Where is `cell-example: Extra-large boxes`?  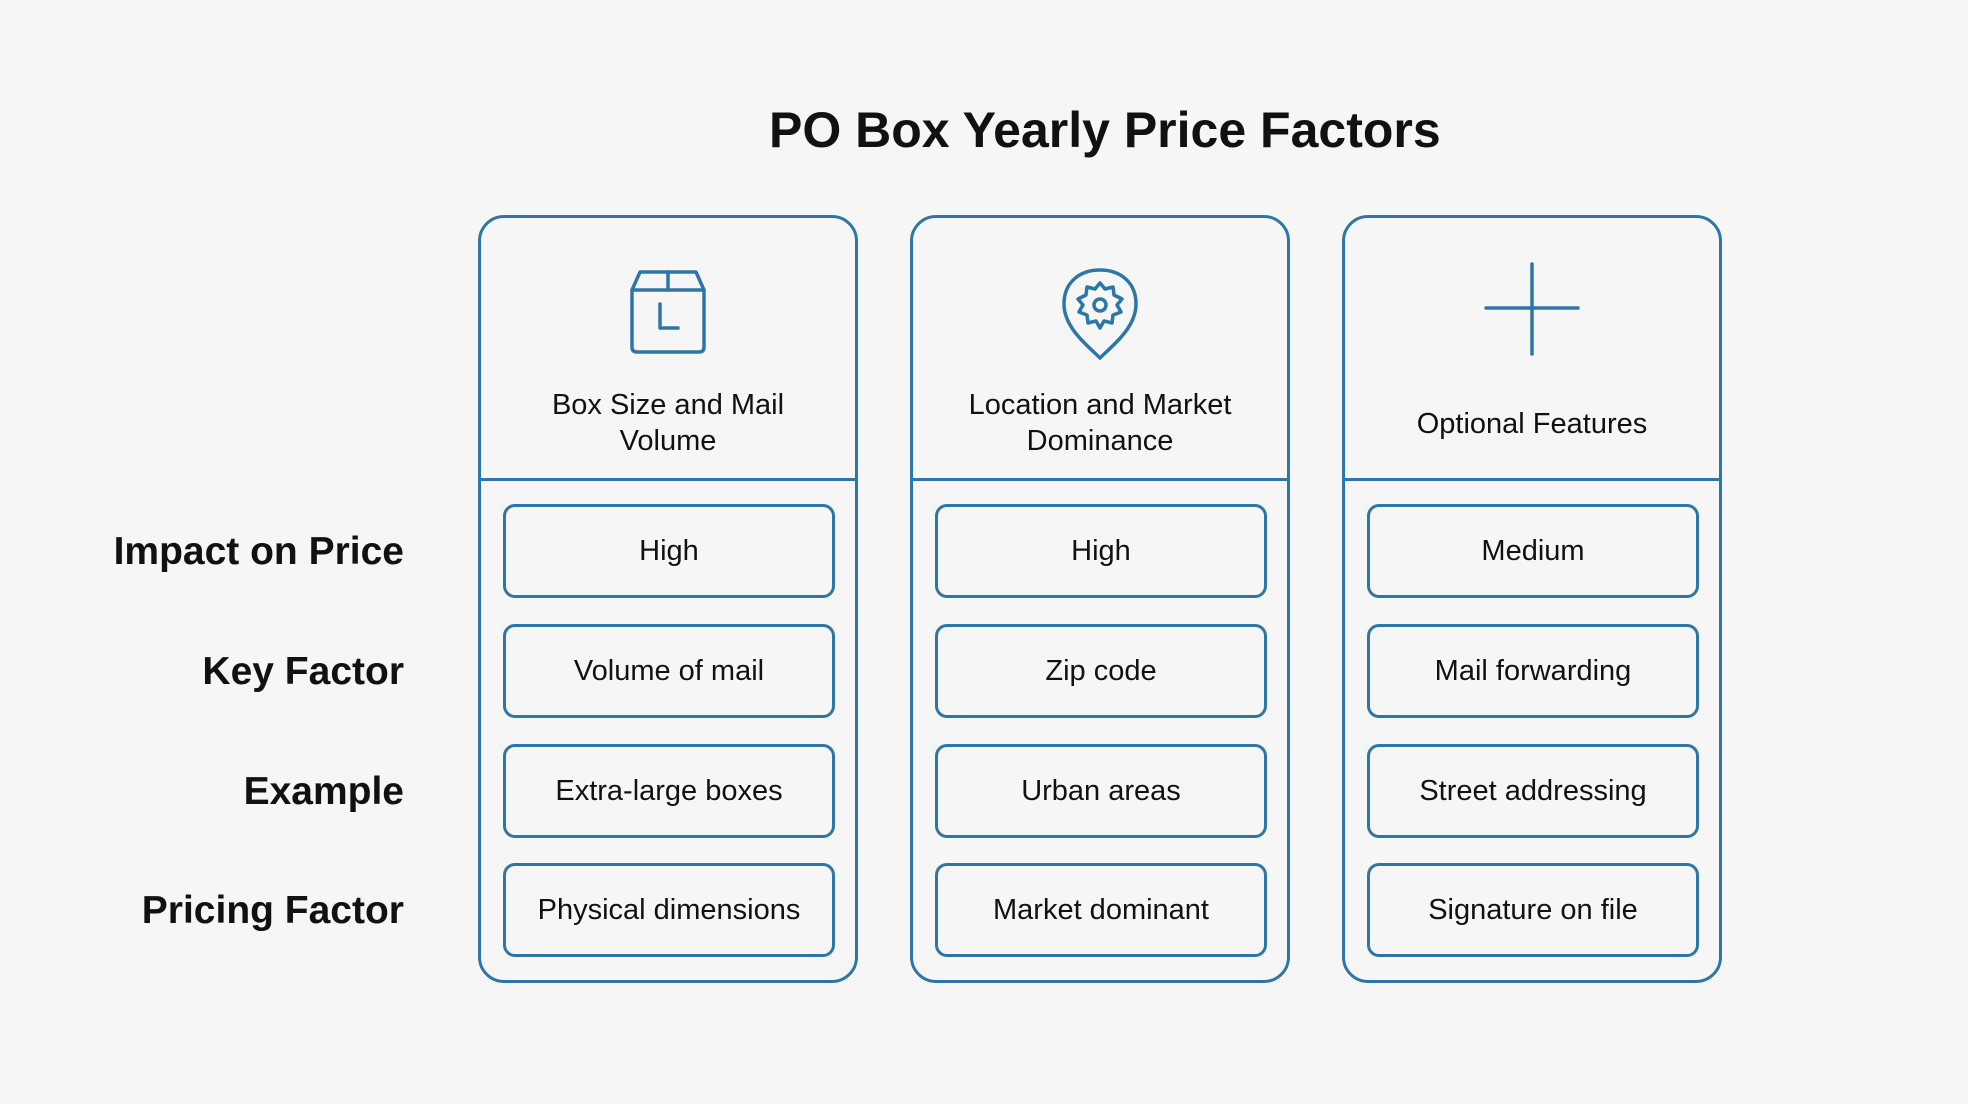
cell-example: Extra-large boxes is located at coordinates (669, 791).